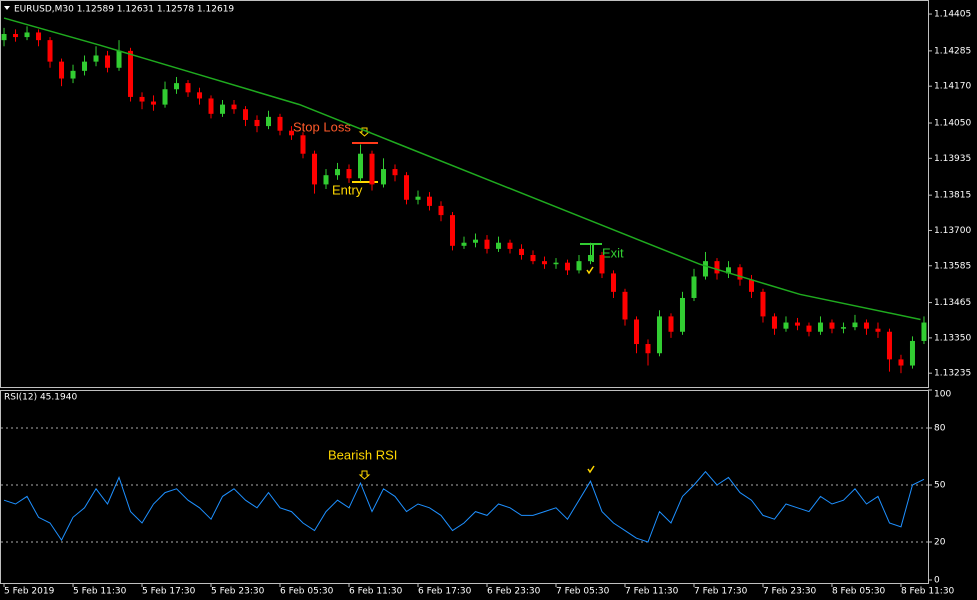 This screenshot has width=977, height=600. I want to click on y-tick-label: 20, so click(940, 543).